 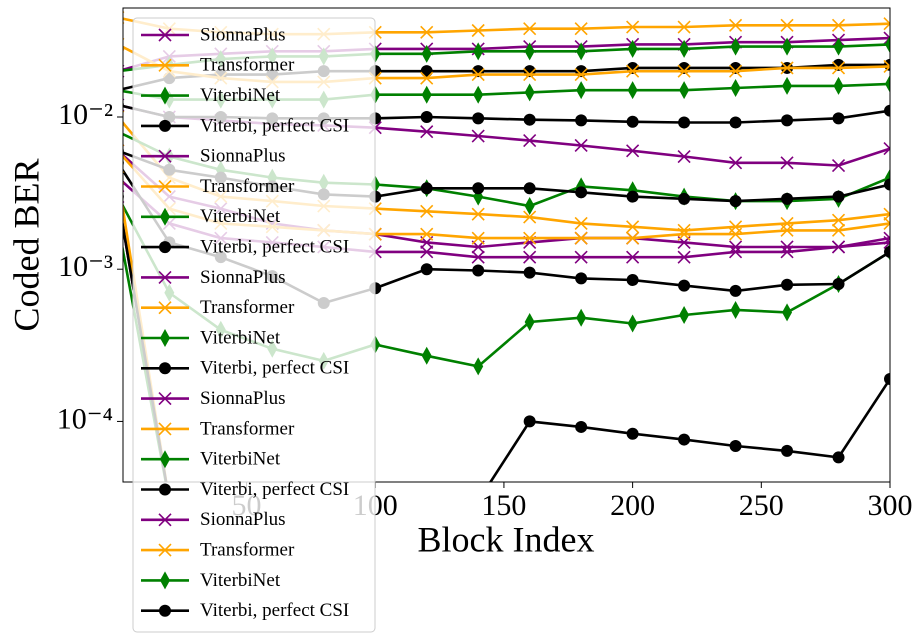 What do you see at coordinates (503, 505) in the screenshot?
I see `x-tick-label: 150` at bounding box center [503, 505].